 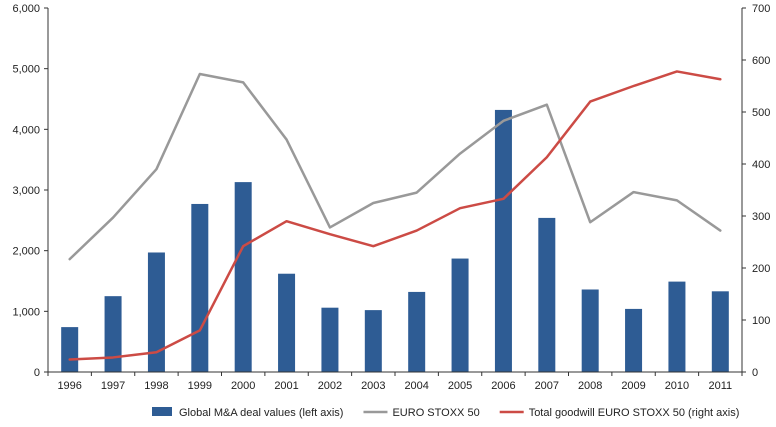 What do you see at coordinates (26, 130) in the screenshot?
I see `left-tick-label: 4,000` at bounding box center [26, 130].